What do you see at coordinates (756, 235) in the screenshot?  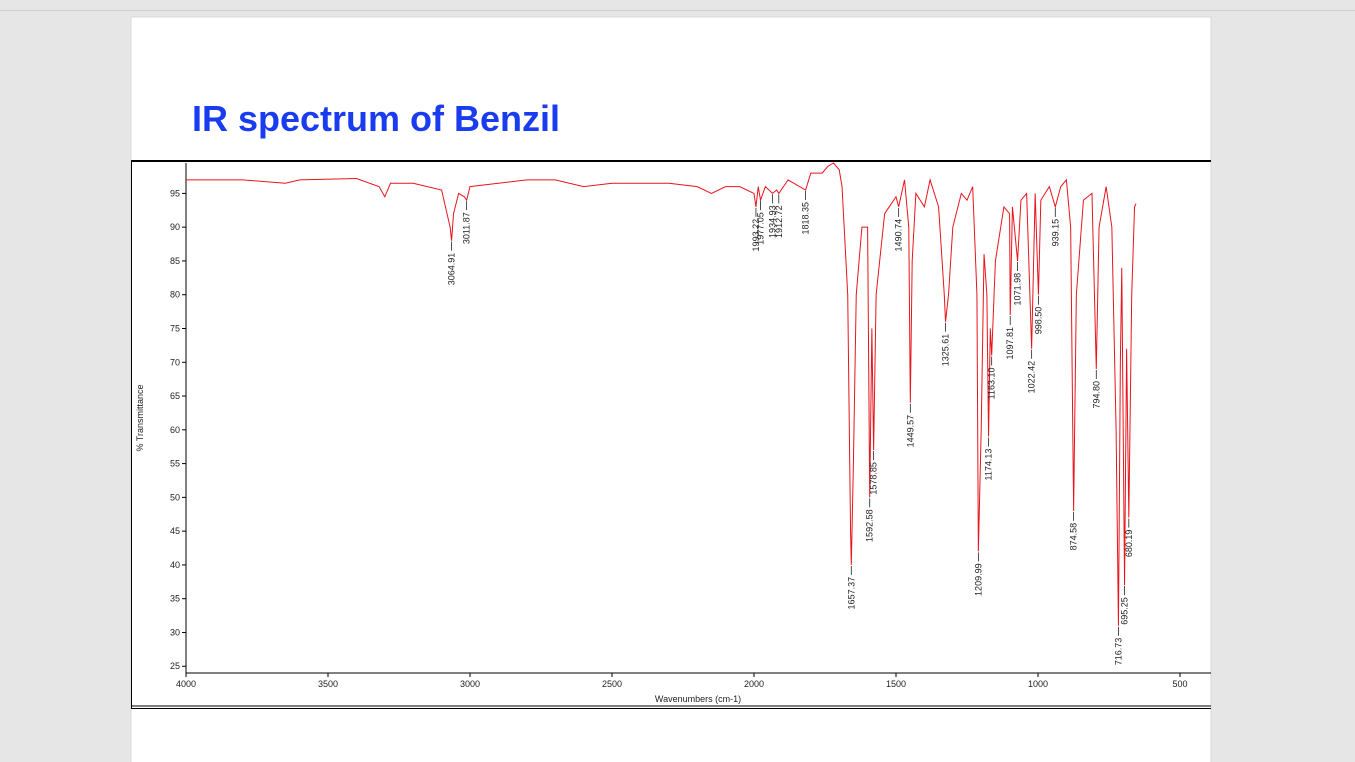 I see `peak-label: 1993.22` at bounding box center [756, 235].